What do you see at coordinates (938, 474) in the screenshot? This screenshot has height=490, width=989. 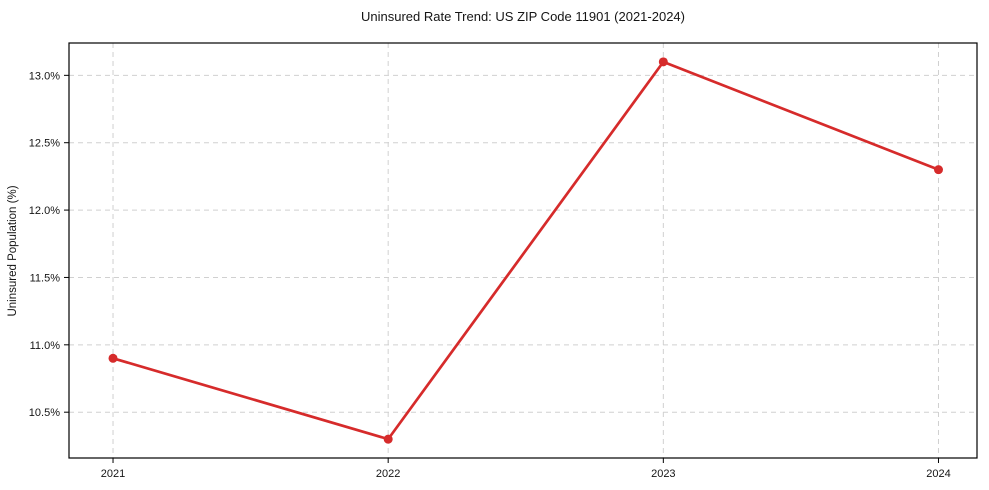 I see `x-tick-label: 2024` at bounding box center [938, 474].